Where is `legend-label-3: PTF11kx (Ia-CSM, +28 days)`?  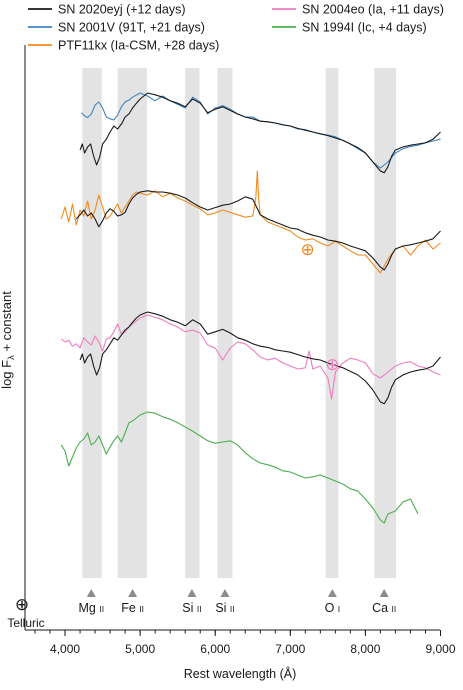
legend-label-3: PTF11kx (Ia-CSM, +28 days) is located at coordinates (138, 46).